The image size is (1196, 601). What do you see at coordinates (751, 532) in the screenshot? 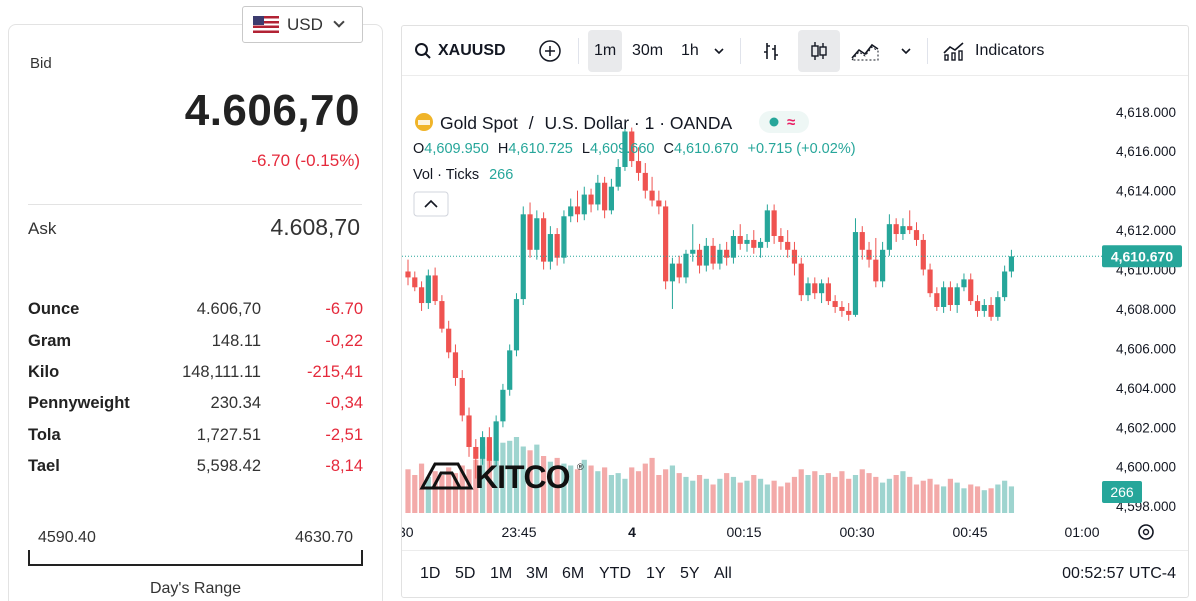
I see `time-axis: 23:30 23:45 4 00:15 00:30 00:45 01:00` at bounding box center [751, 532].